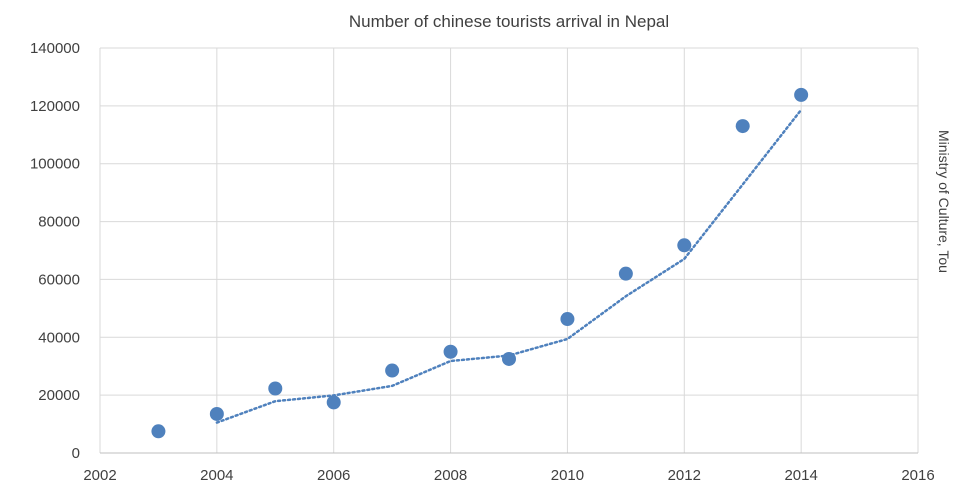 Image resolution: width=960 pixels, height=488 pixels. I want to click on x-tick-label: 2002, so click(99, 475).